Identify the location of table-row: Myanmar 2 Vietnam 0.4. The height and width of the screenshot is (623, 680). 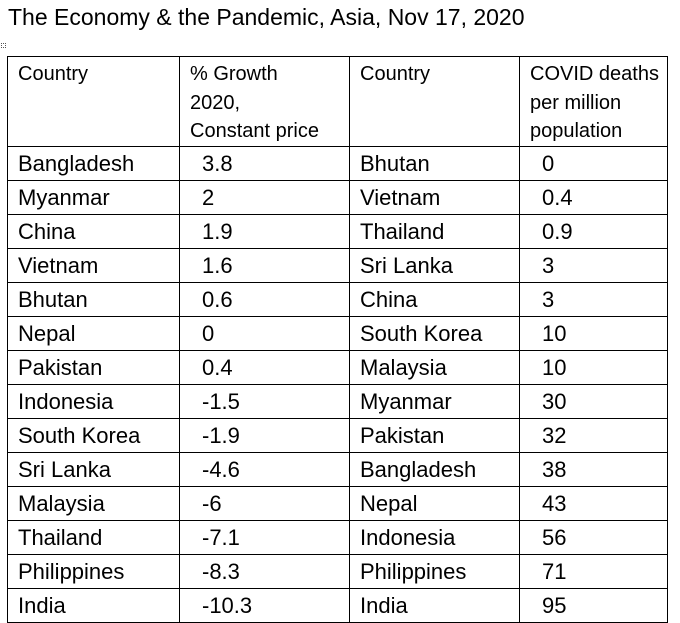
(337, 197).